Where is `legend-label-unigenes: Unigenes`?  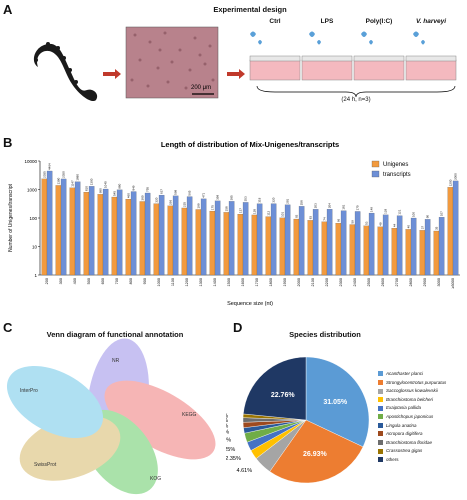
legend-label-unigenes: Unigenes is located at coordinates (395, 165).